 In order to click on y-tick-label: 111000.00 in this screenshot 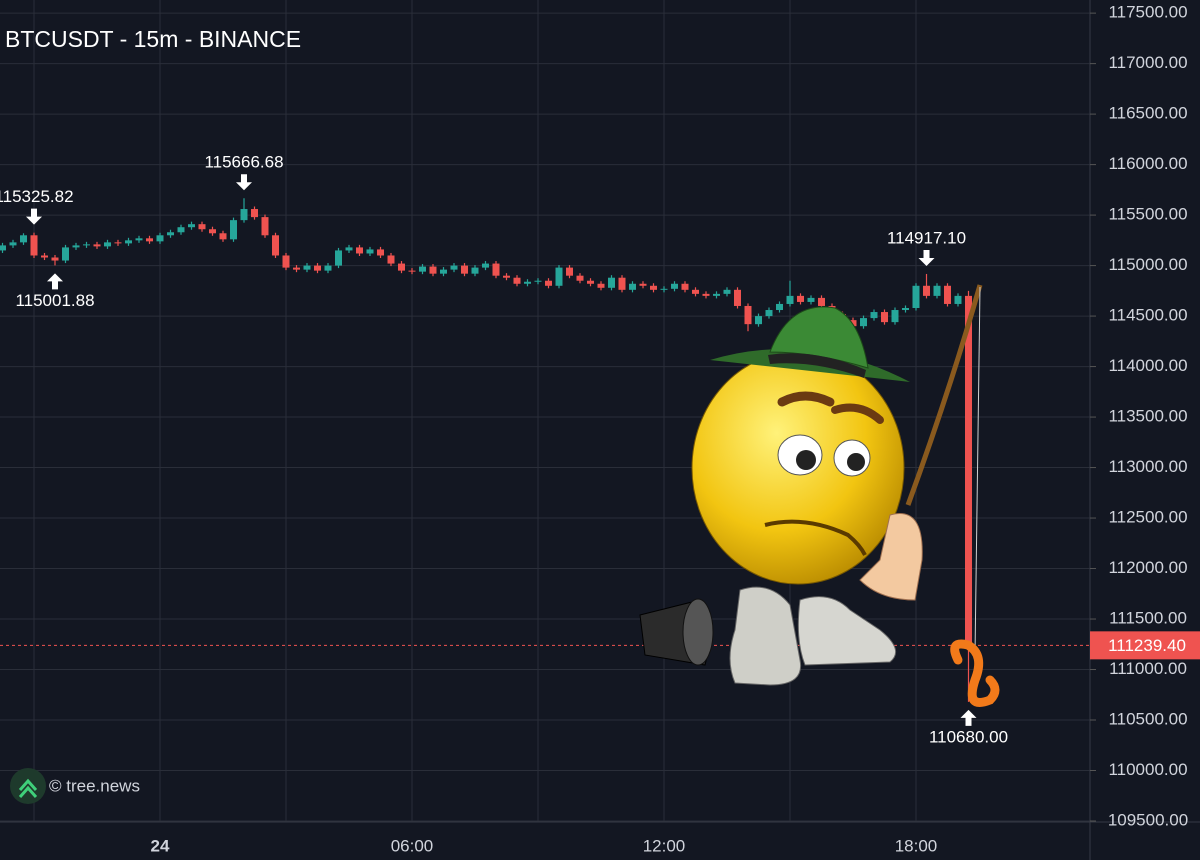, I will do `click(1148, 668)`.